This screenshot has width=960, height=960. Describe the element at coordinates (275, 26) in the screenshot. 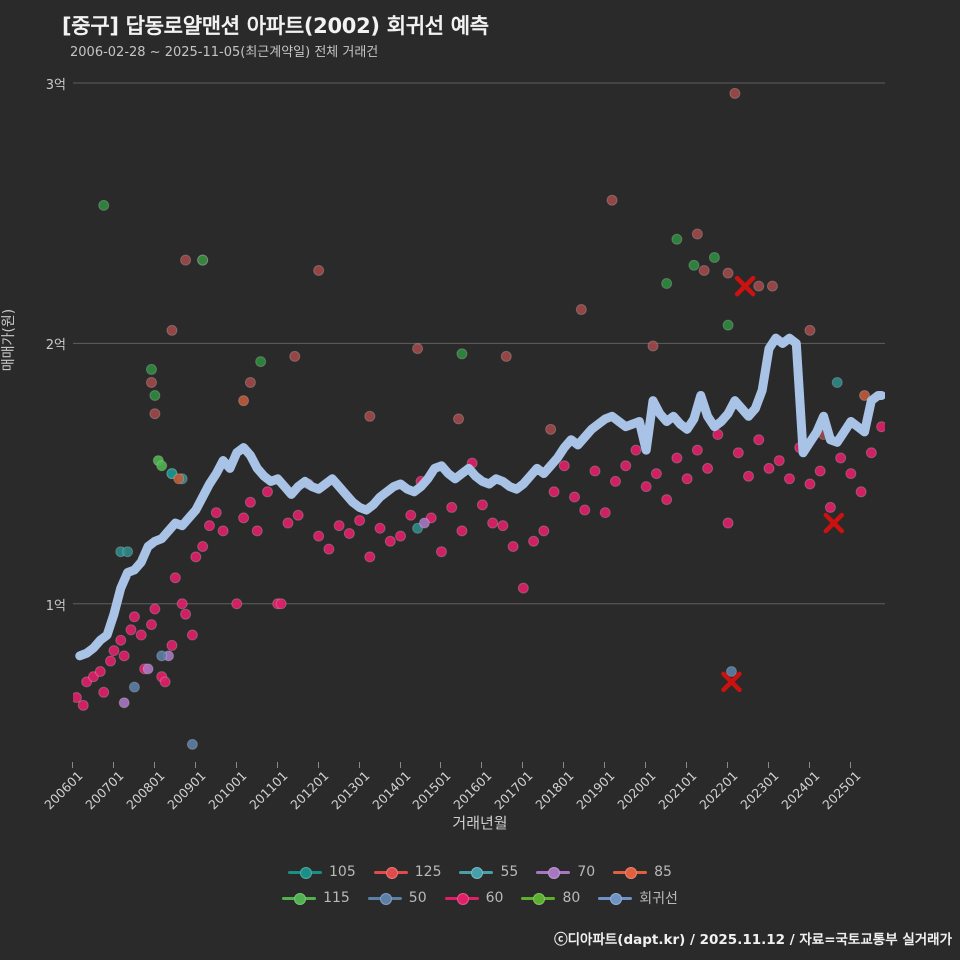

I see `page-title: [중구] 답동로얄맨션 아파트(2002) 회귀선 예측` at that location.